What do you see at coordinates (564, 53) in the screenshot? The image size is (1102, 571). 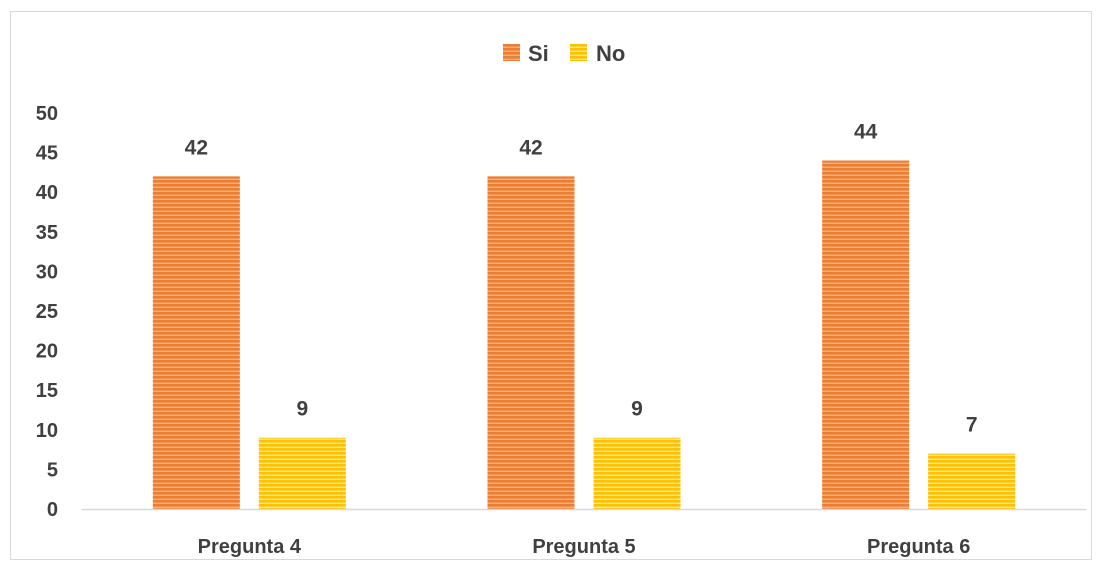 I see `legend: Si No` at bounding box center [564, 53].